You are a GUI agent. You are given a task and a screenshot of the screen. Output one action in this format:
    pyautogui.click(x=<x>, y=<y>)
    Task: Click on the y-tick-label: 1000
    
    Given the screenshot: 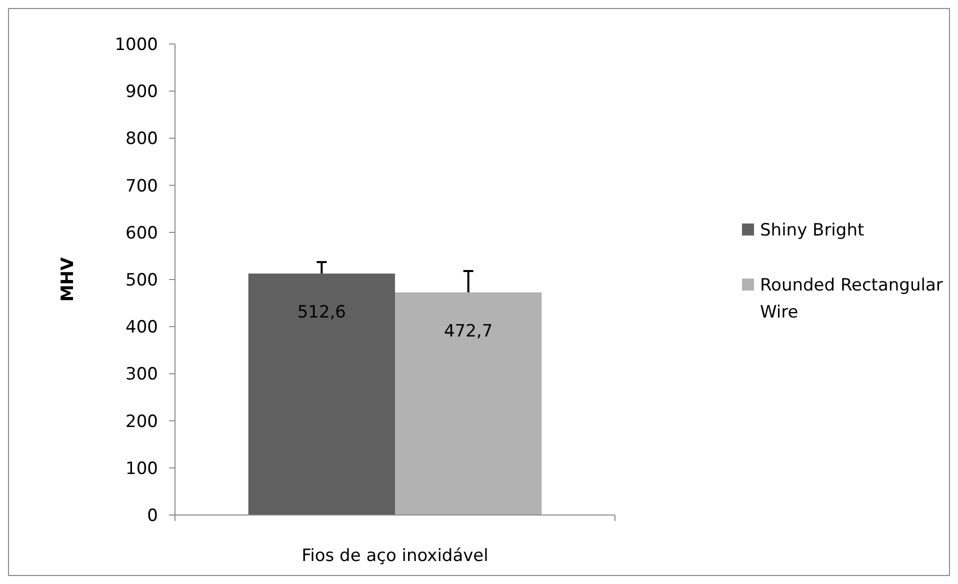 What is the action you would take?
    pyautogui.click(x=136, y=44)
    